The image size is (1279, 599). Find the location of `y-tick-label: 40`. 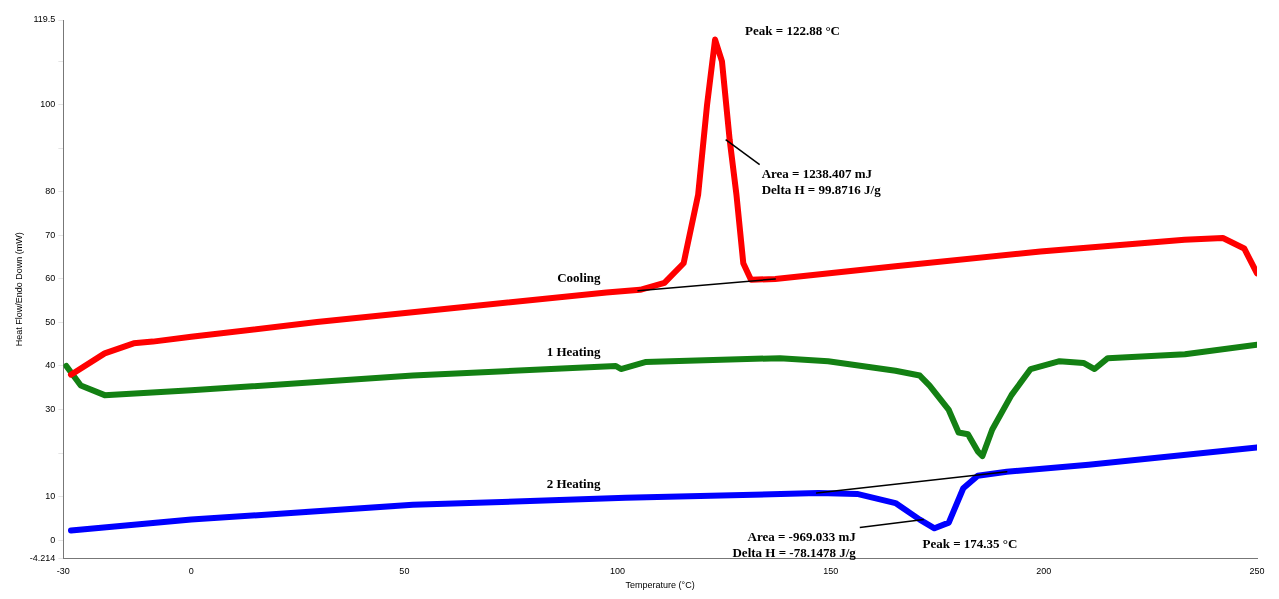

y-tick-label: 40 is located at coordinates (50, 365).